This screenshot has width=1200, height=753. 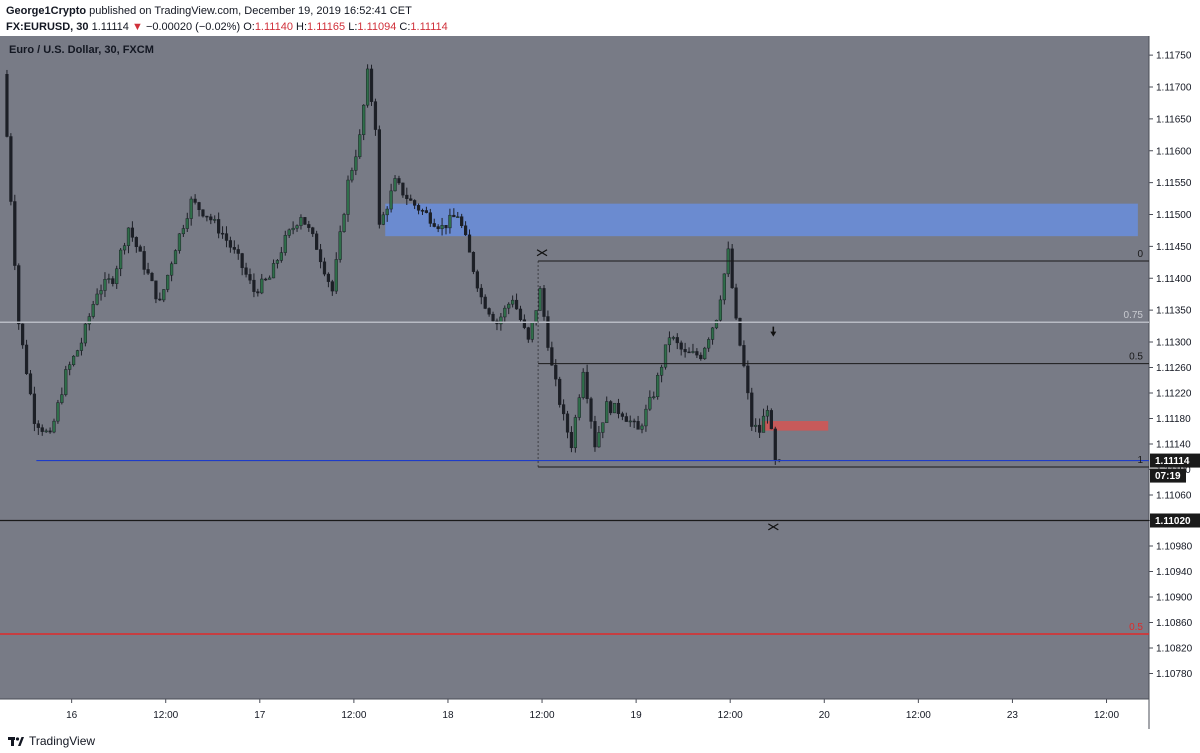 What do you see at coordinates (542, 253) in the screenshot?
I see `cross-top-icon` at bounding box center [542, 253].